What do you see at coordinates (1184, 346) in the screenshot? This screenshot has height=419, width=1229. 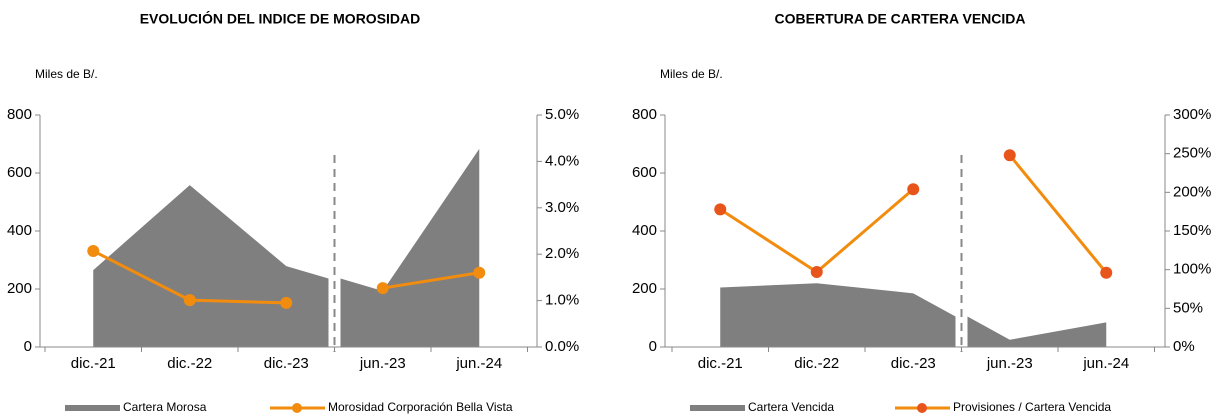 I see `y2-tick-label: 0%` at bounding box center [1184, 346].